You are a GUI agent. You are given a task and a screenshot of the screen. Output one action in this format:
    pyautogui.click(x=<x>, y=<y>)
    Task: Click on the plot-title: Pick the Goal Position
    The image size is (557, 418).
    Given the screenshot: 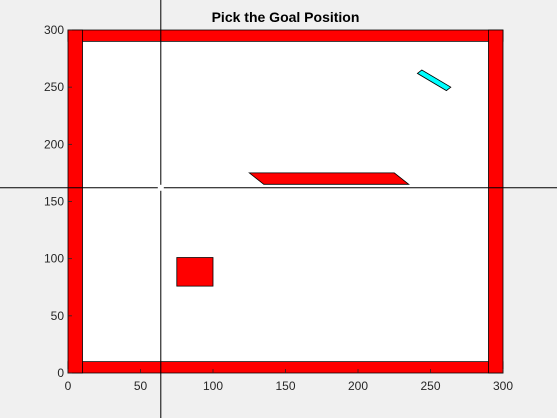 What is the action you would take?
    pyautogui.click(x=285, y=17)
    